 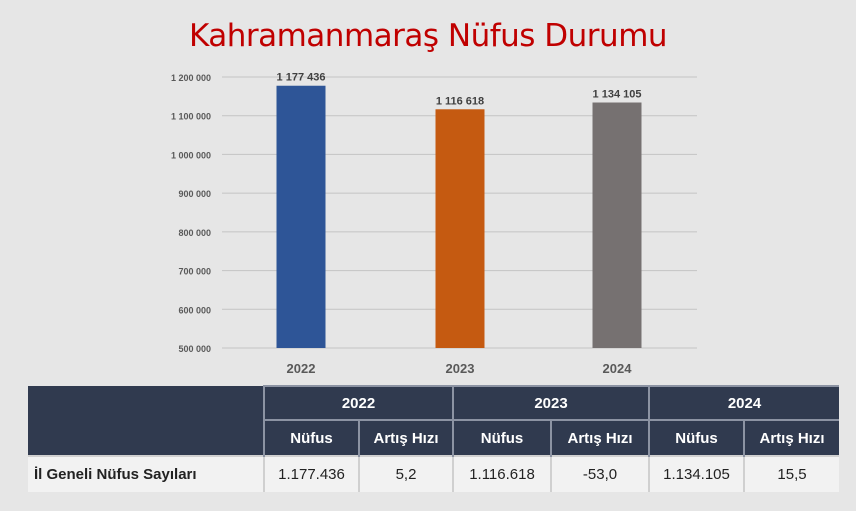 I want to click on data-label: 1 116 618, so click(x=460, y=101).